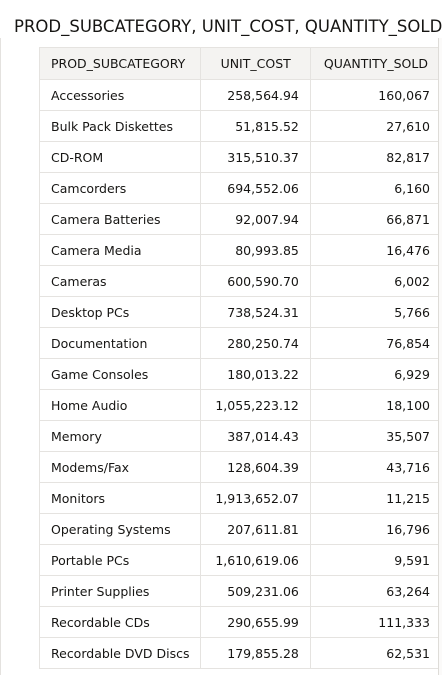 The image size is (442, 675). I want to click on table-row: Documentation 280,250.74 76,854, so click(240, 343).